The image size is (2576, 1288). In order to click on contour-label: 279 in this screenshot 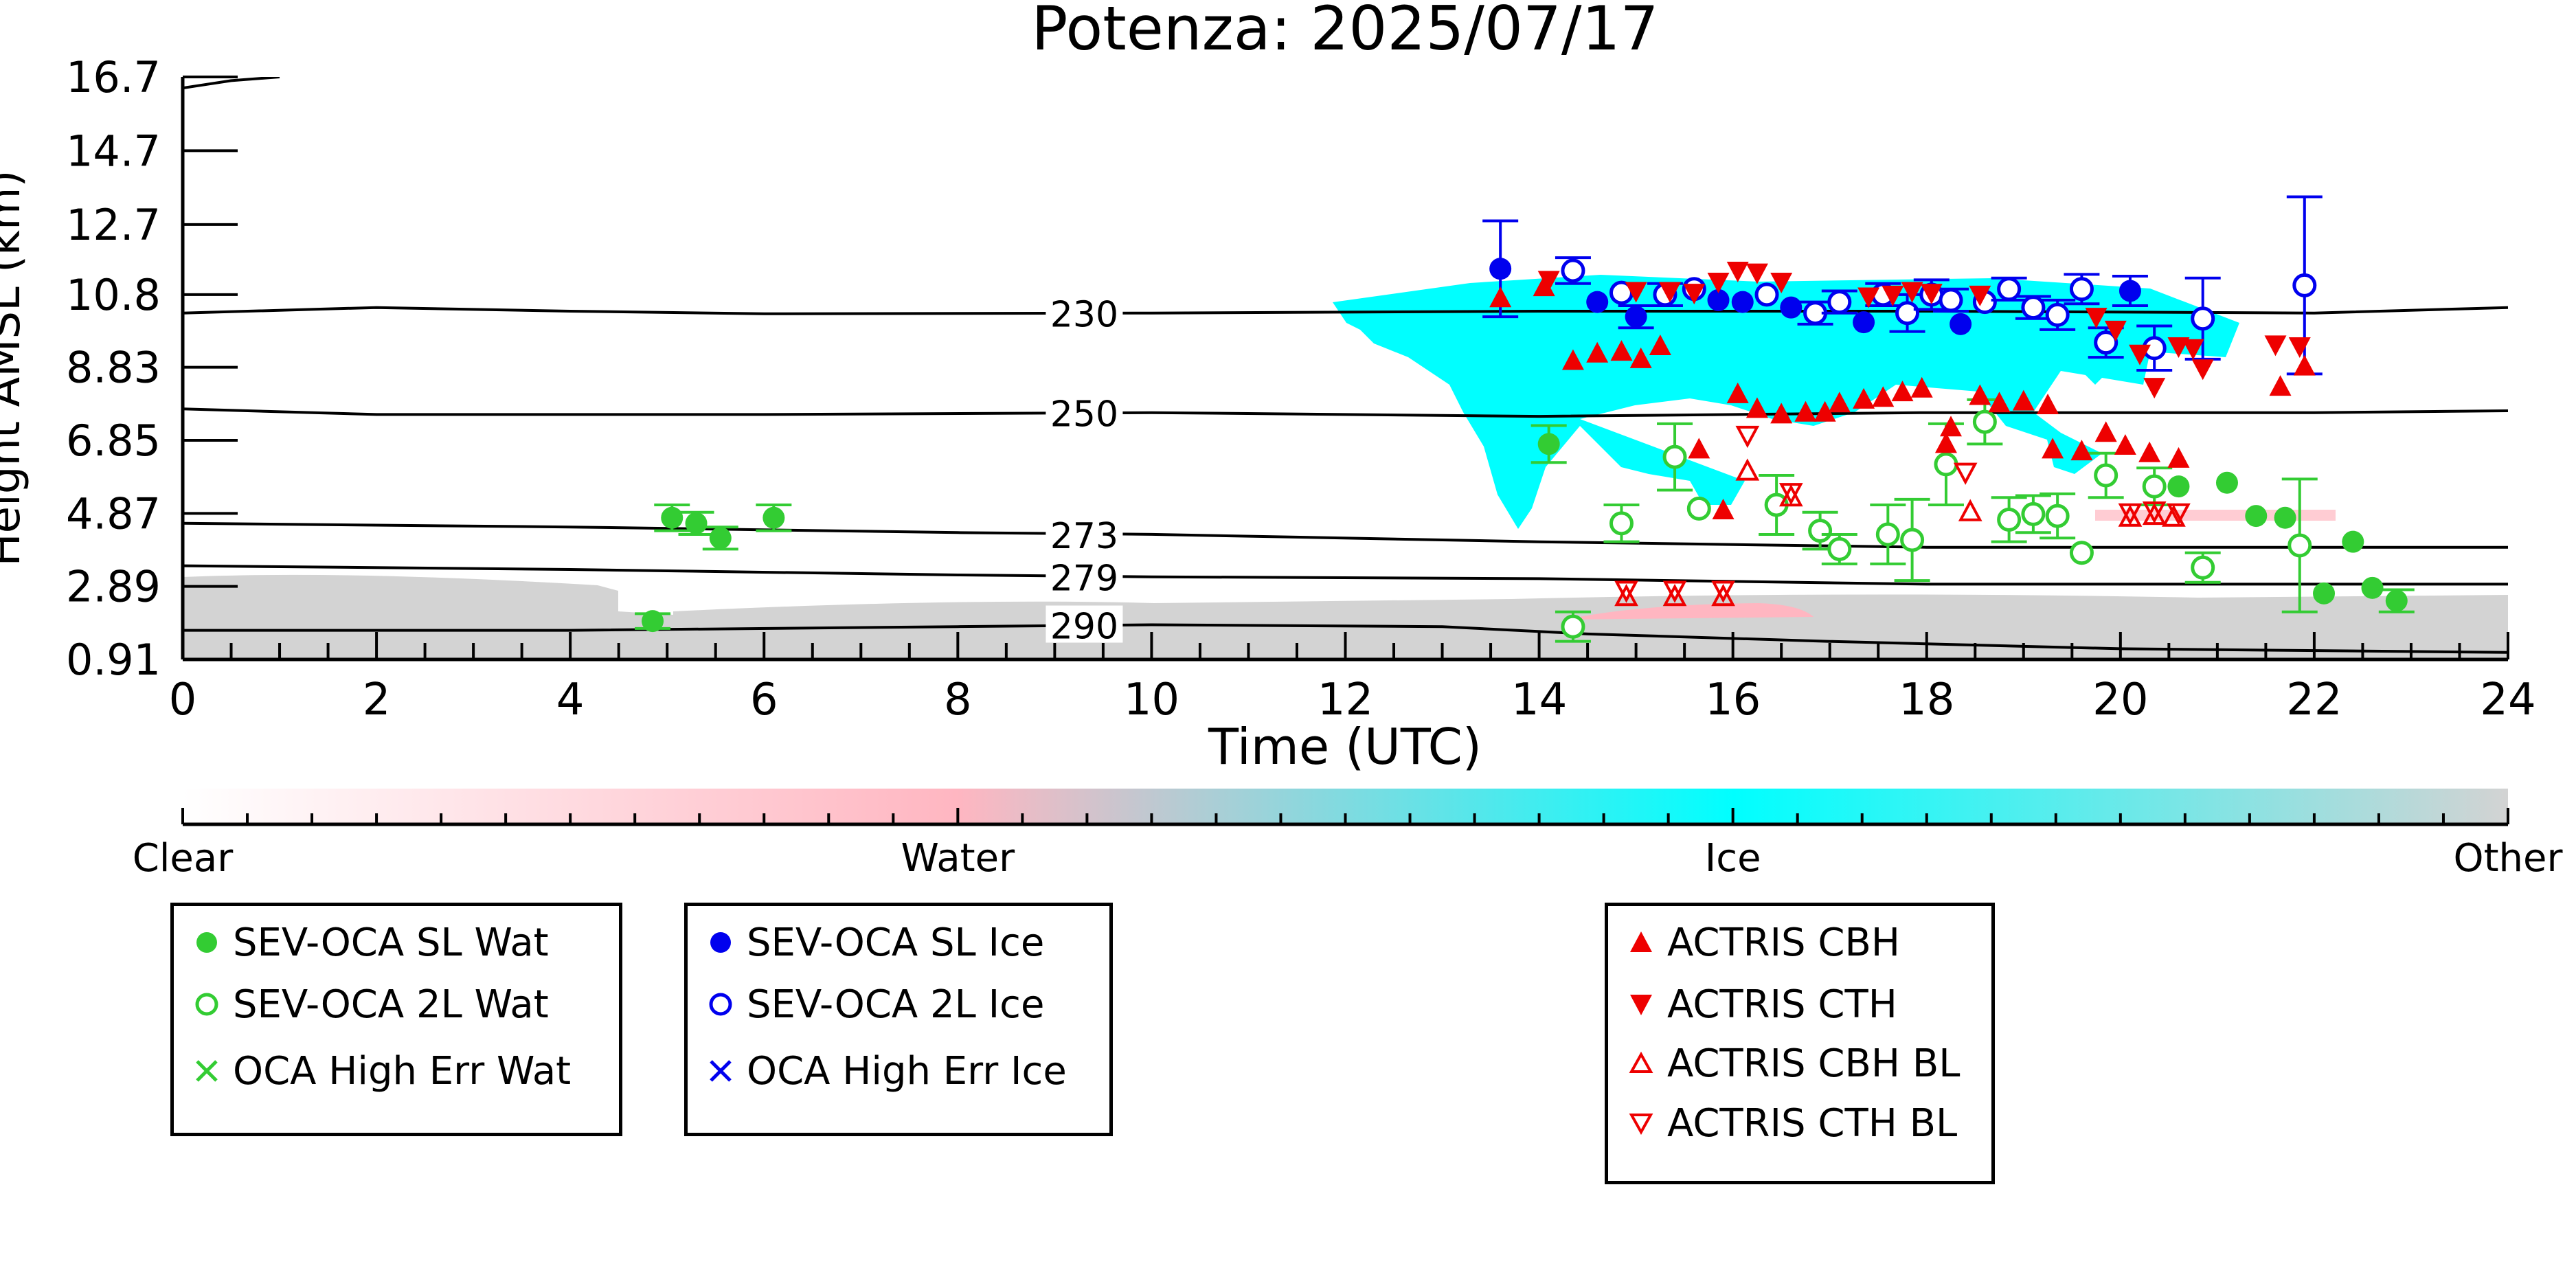, I will do `click(1084, 579)`.